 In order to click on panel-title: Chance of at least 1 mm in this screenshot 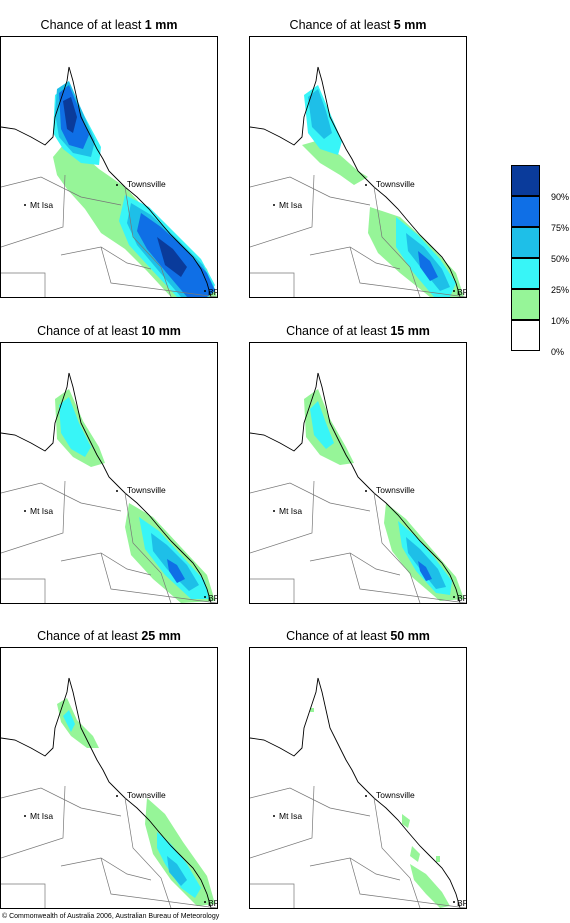, I will do `click(109, 25)`.